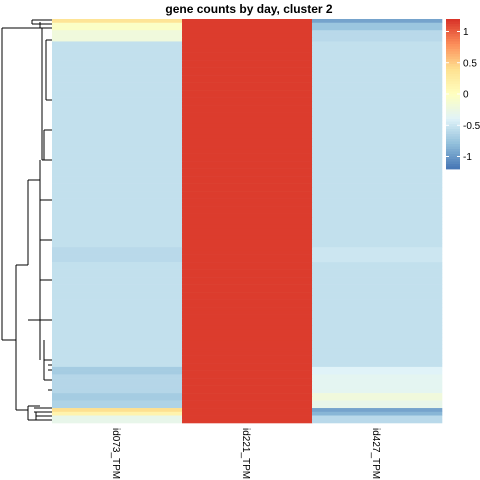  Describe the element at coordinates (26, 220) in the screenshot. I see `row-dendrogram` at that location.